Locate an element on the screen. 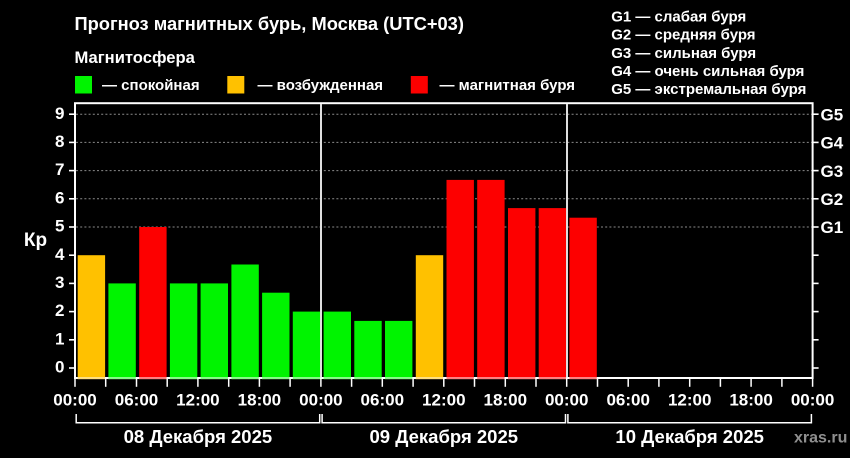 Image resolution: width=850 pixels, height=458 pixels. svg-text: G5 is located at coordinates (832, 114).